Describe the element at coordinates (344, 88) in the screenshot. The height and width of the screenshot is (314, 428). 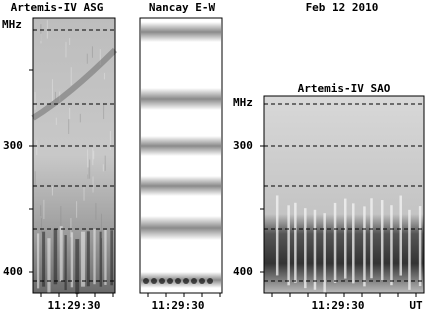
I see `panel-title: Artemis-IV SAO` at that location.